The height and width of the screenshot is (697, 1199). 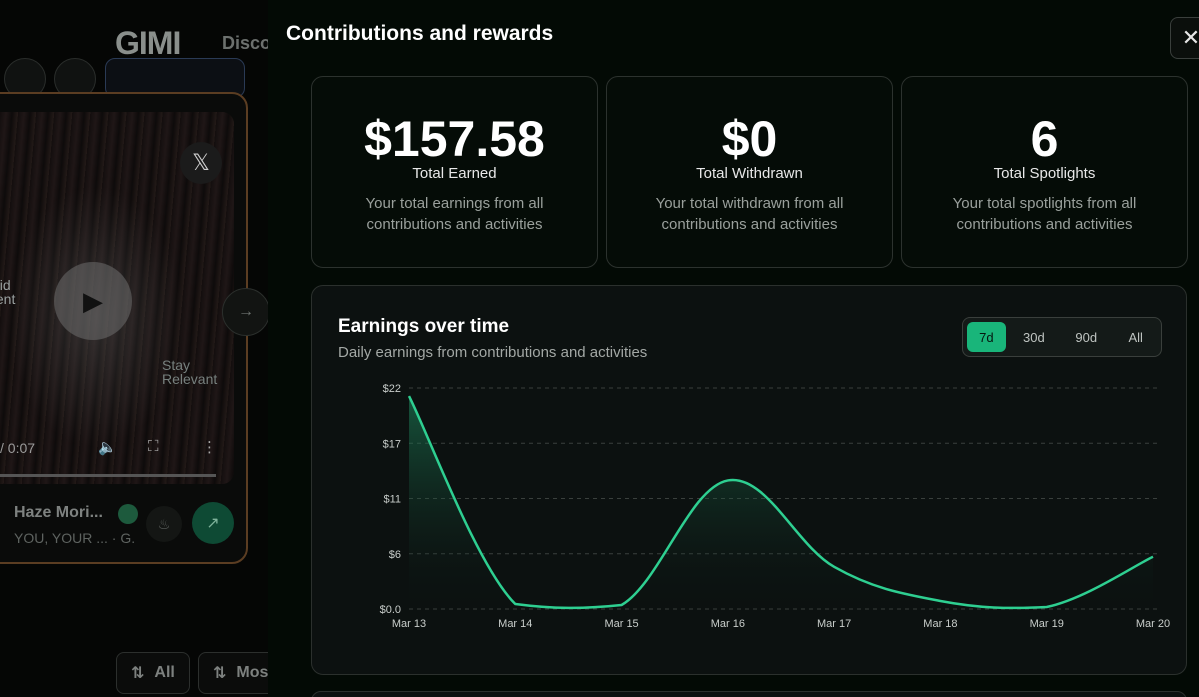 I want to click on x-tick-label: Mar 20, so click(x=1153, y=624).